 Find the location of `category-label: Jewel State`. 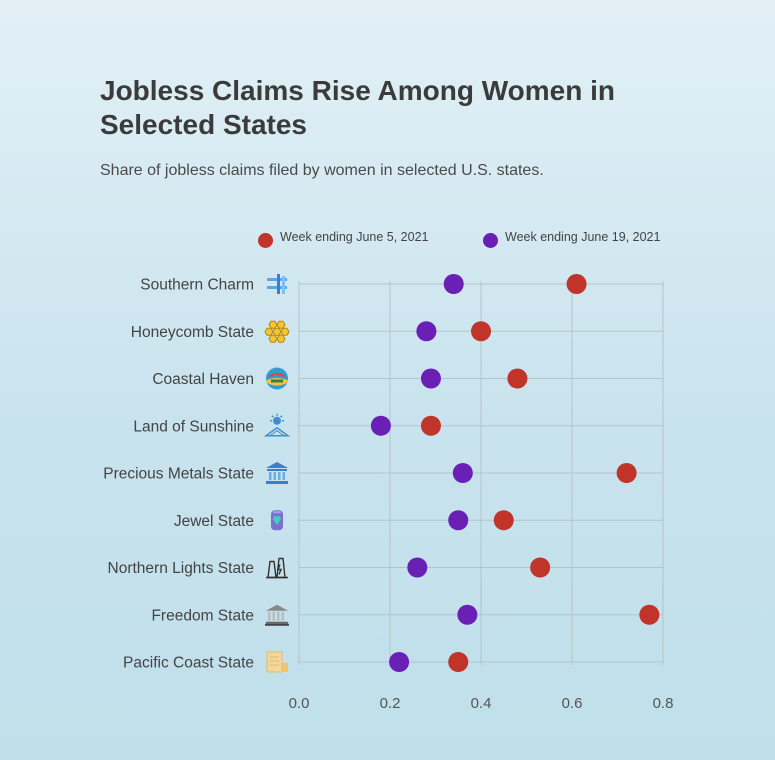

category-label: Jewel State is located at coordinates (214, 521).